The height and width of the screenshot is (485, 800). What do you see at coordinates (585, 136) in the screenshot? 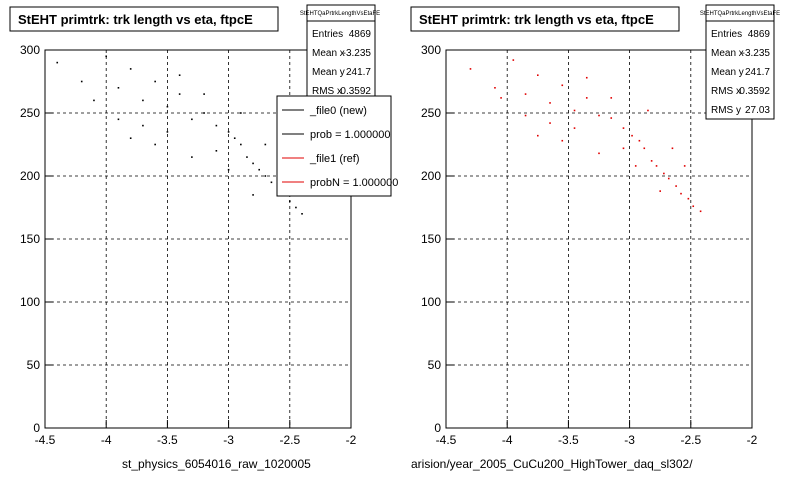
I see `right-points` at bounding box center [585, 136].